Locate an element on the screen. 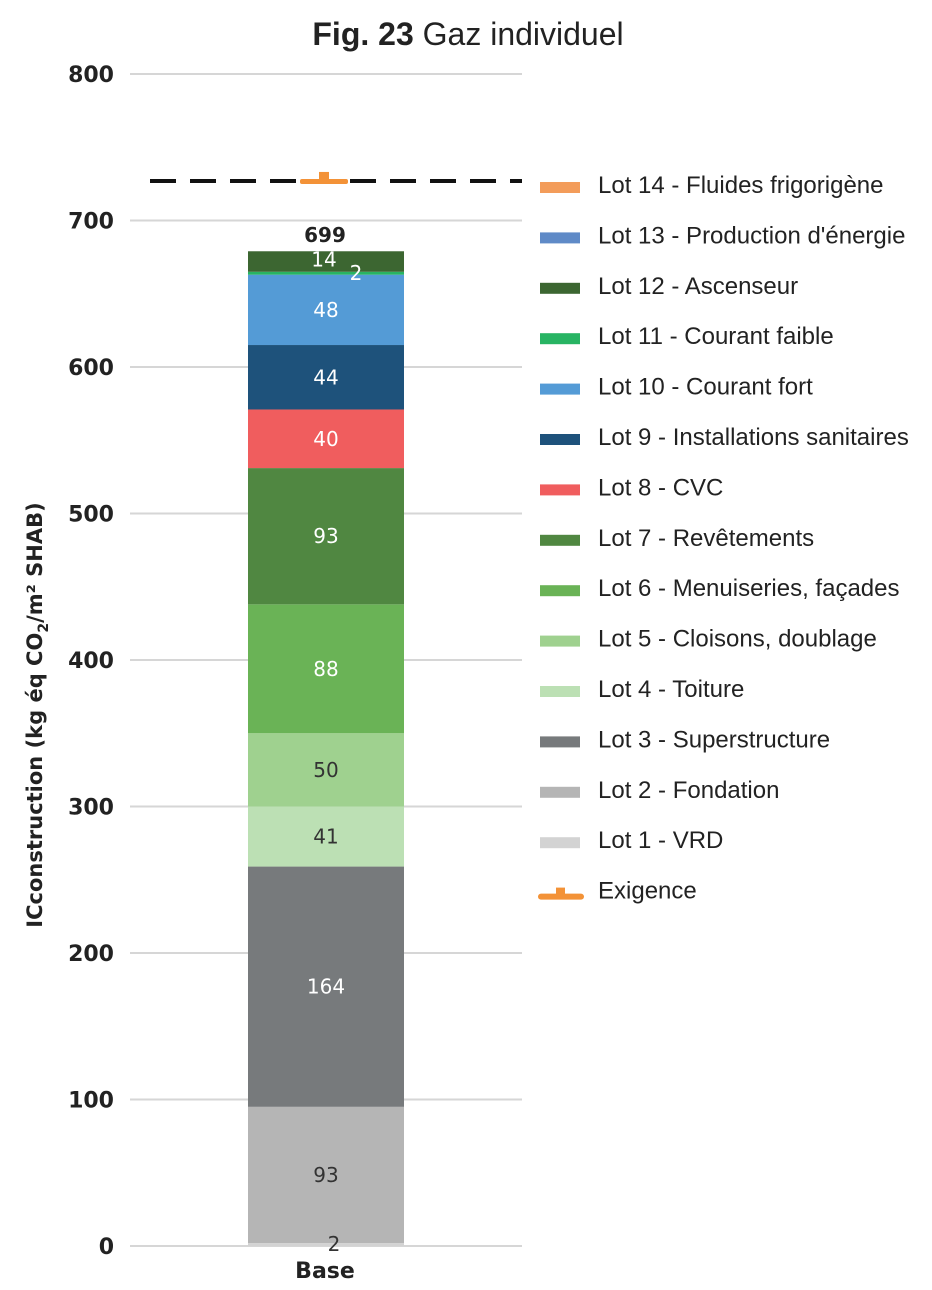  bar-data-label: 48 is located at coordinates (325, 310).